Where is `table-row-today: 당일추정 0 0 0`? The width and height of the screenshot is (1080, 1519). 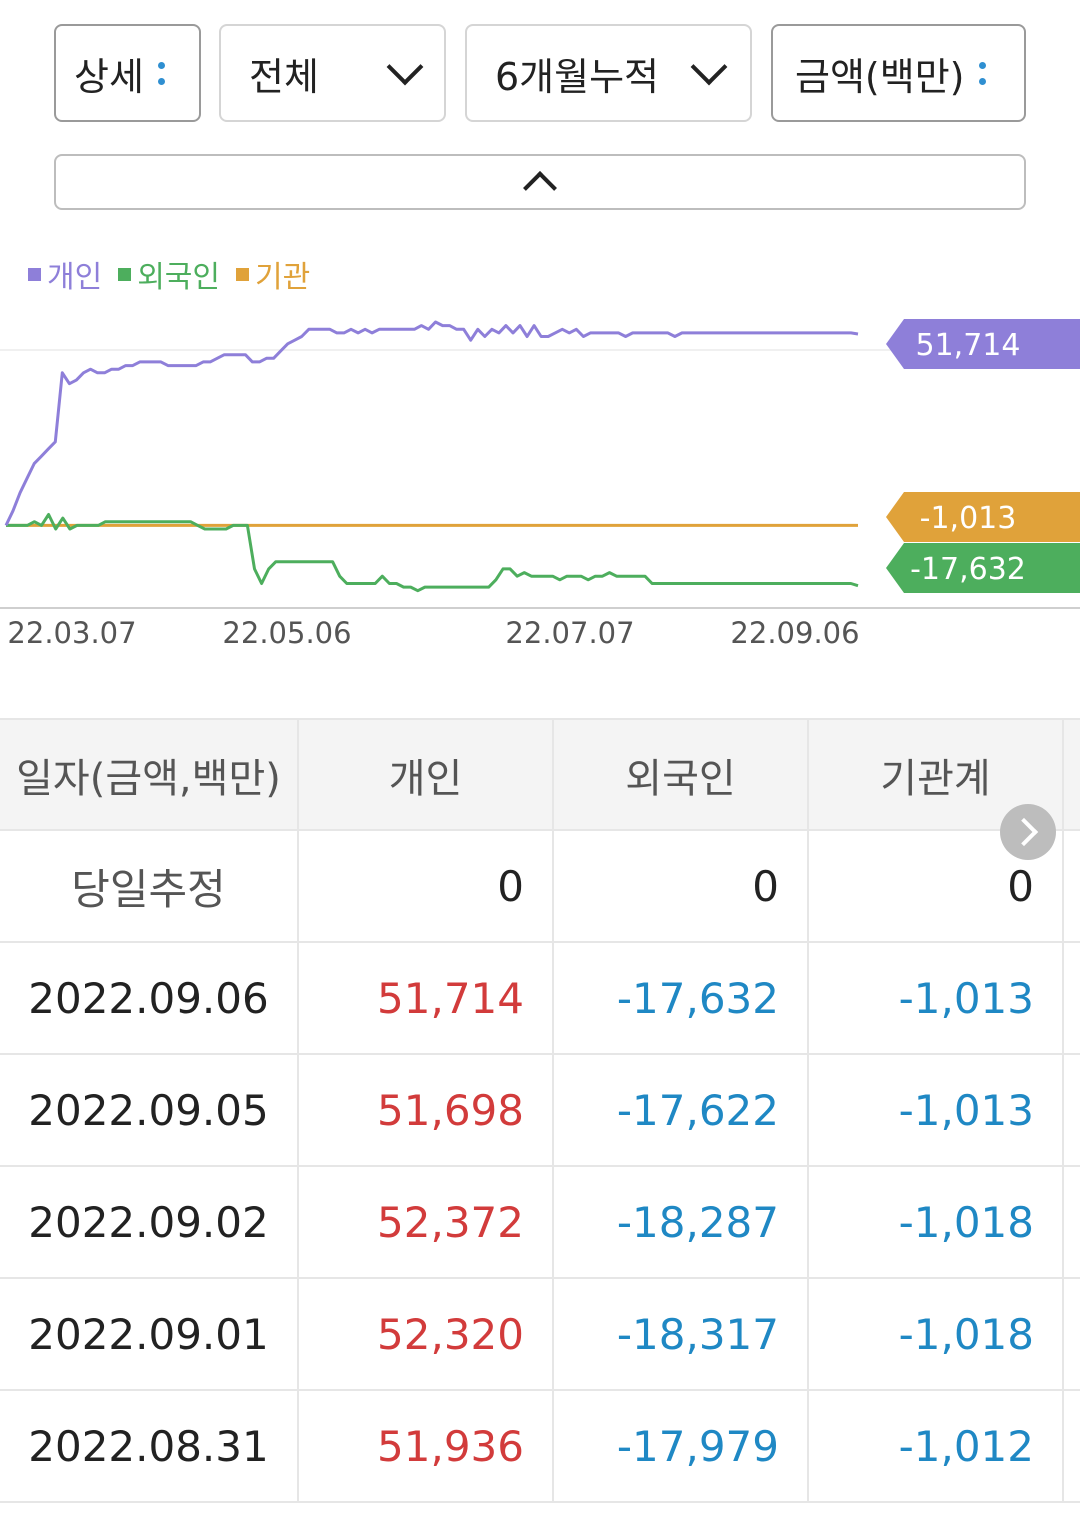 table-row-today: 당일추정 0 0 0 is located at coordinates (540, 887).